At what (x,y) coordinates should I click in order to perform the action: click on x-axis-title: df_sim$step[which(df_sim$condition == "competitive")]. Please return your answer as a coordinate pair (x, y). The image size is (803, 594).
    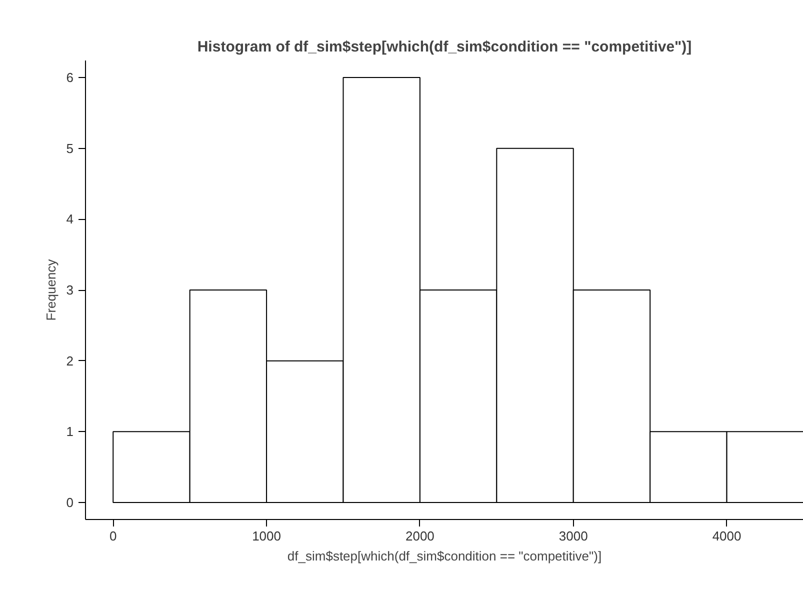
    Looking at the image, I should click on (444, 556).